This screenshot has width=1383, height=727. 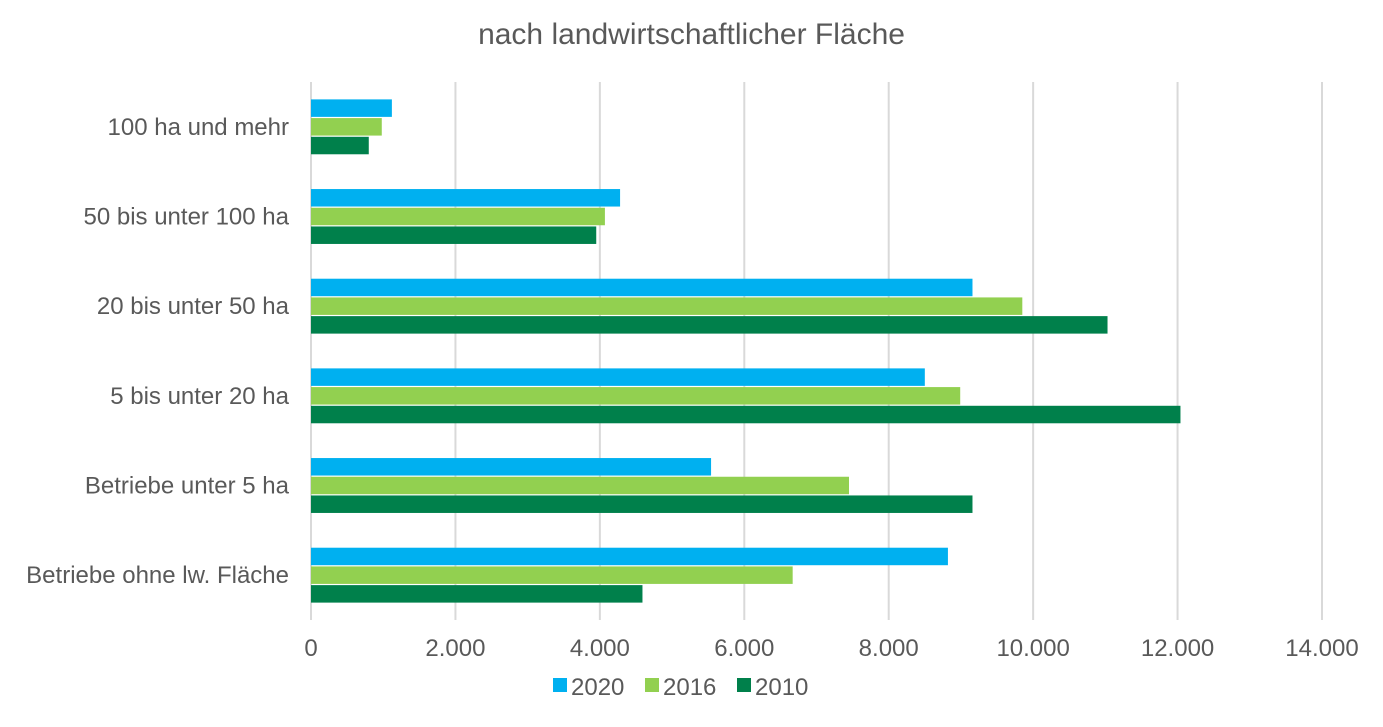 I want to click on x-tick-label: 4.000, so click(x=600, y=648).